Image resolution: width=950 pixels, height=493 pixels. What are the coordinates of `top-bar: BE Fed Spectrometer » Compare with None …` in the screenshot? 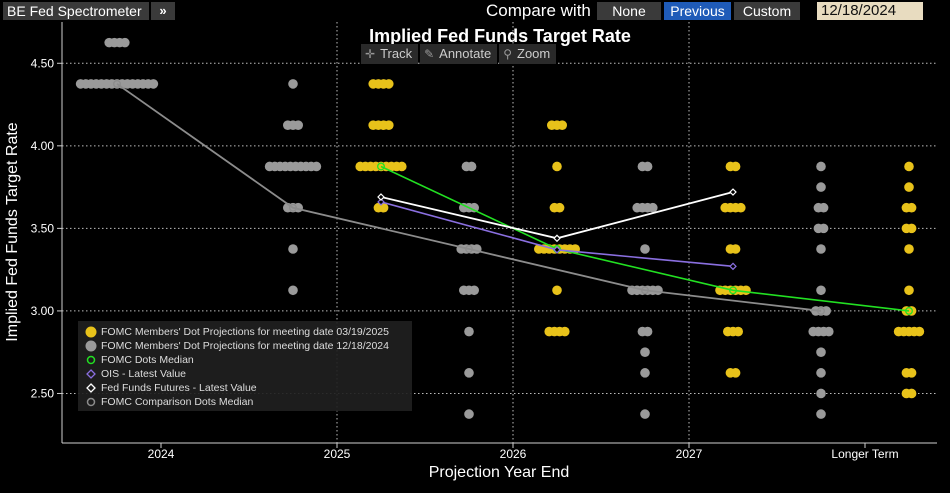 It's located at (475, 11).